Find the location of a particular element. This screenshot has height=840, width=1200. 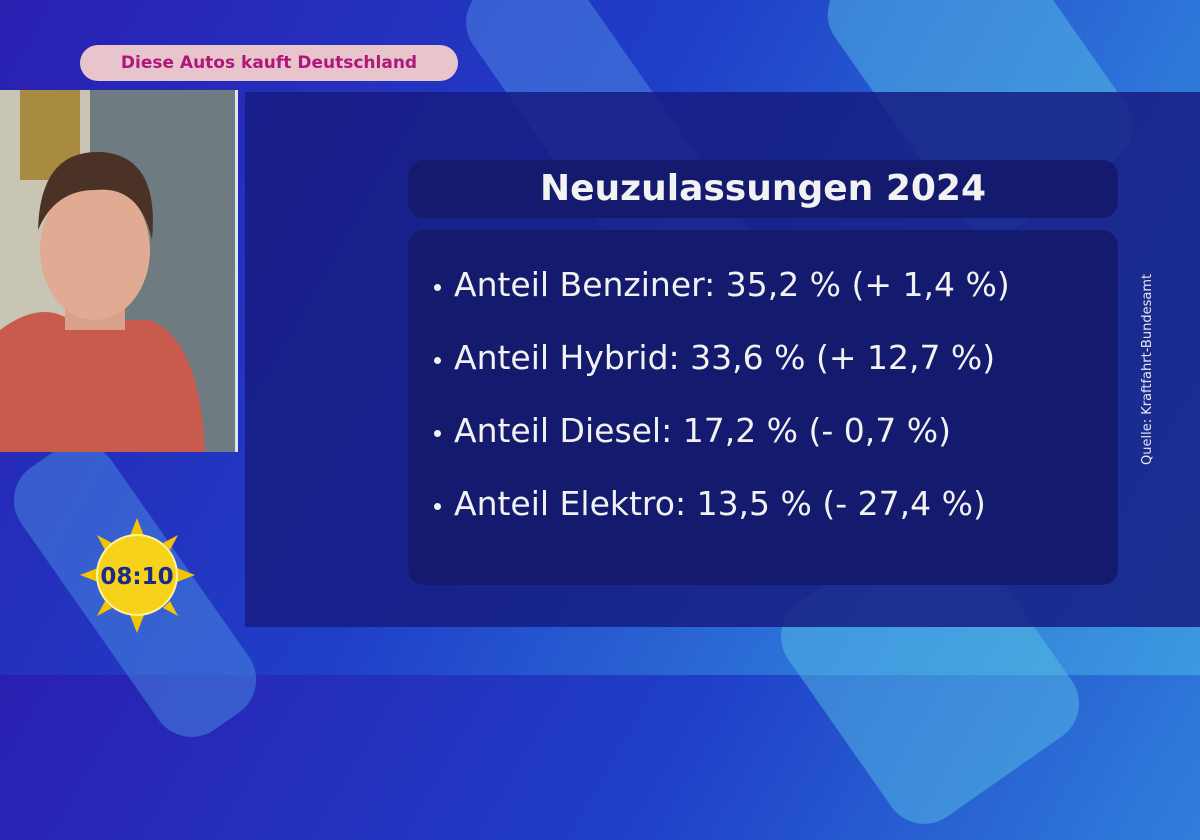

presenter-video is located at coordinates (119, 271).